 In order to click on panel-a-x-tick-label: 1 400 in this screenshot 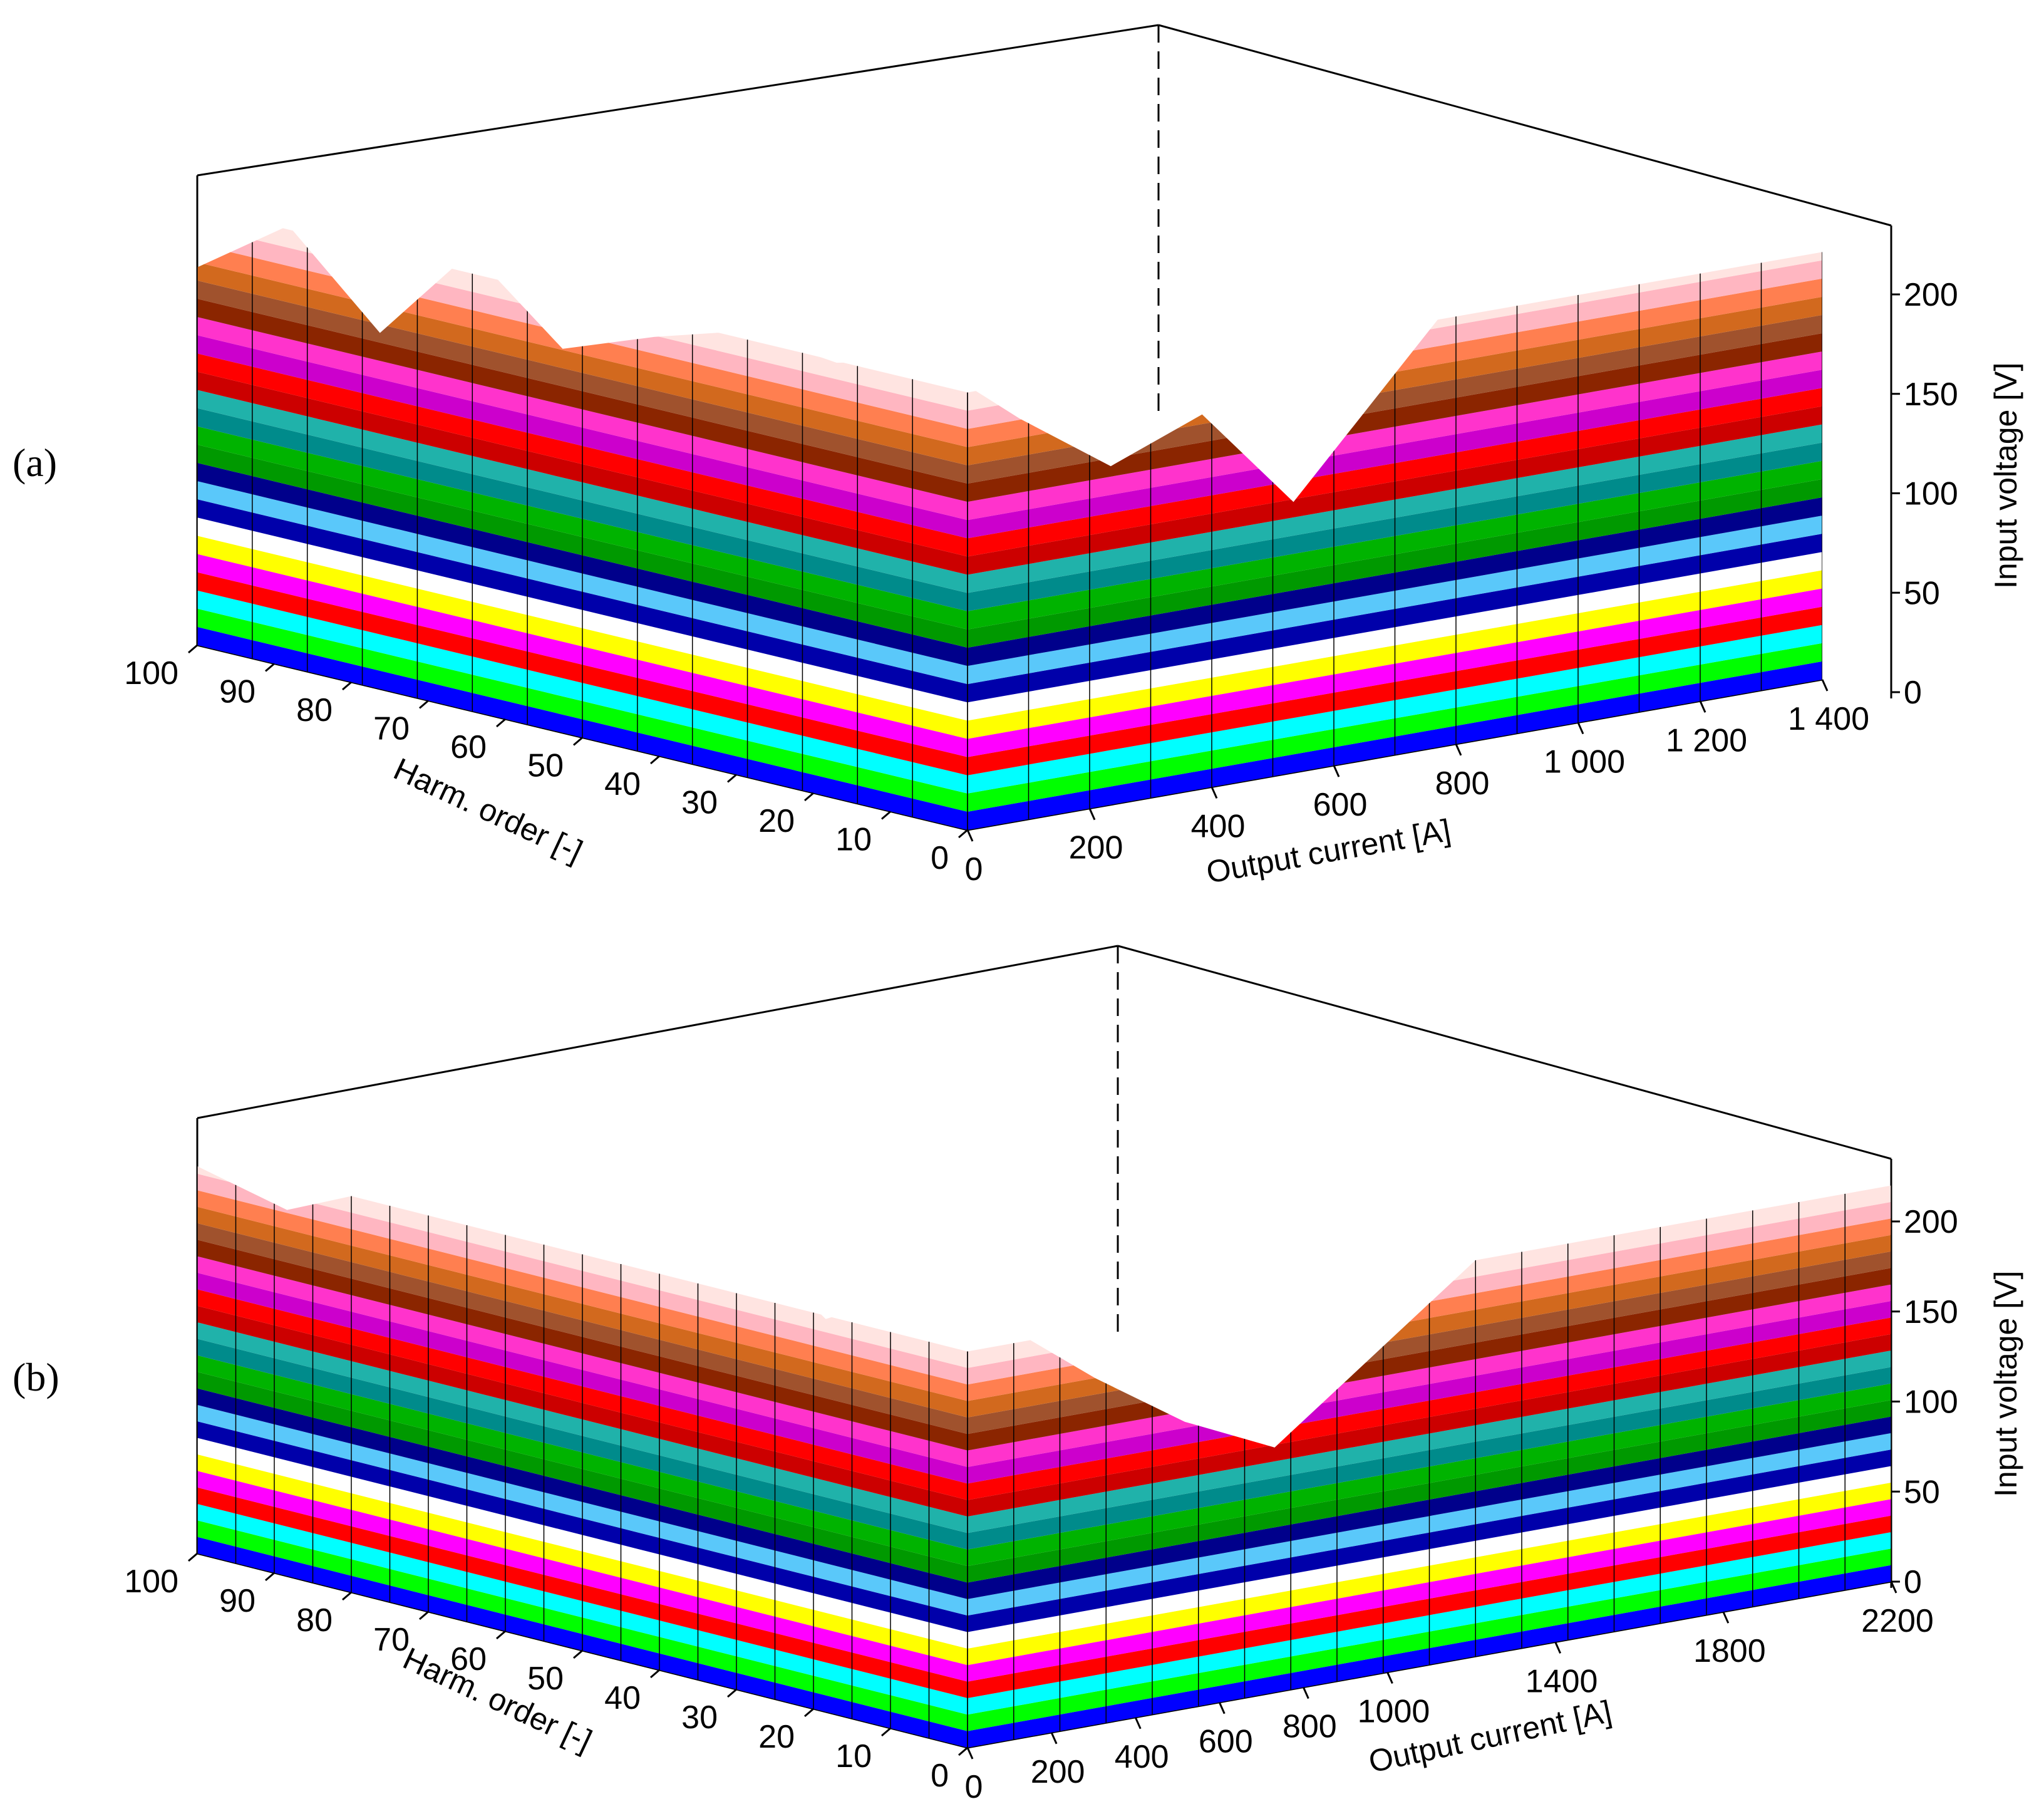, I will do `click(1828, 719)`.